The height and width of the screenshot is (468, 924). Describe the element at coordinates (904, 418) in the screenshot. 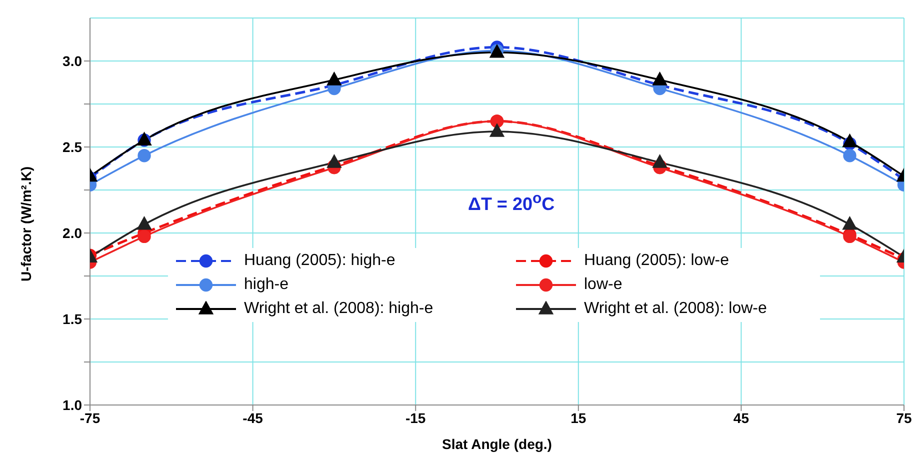

I see `x-tick-label: 75` at that location.